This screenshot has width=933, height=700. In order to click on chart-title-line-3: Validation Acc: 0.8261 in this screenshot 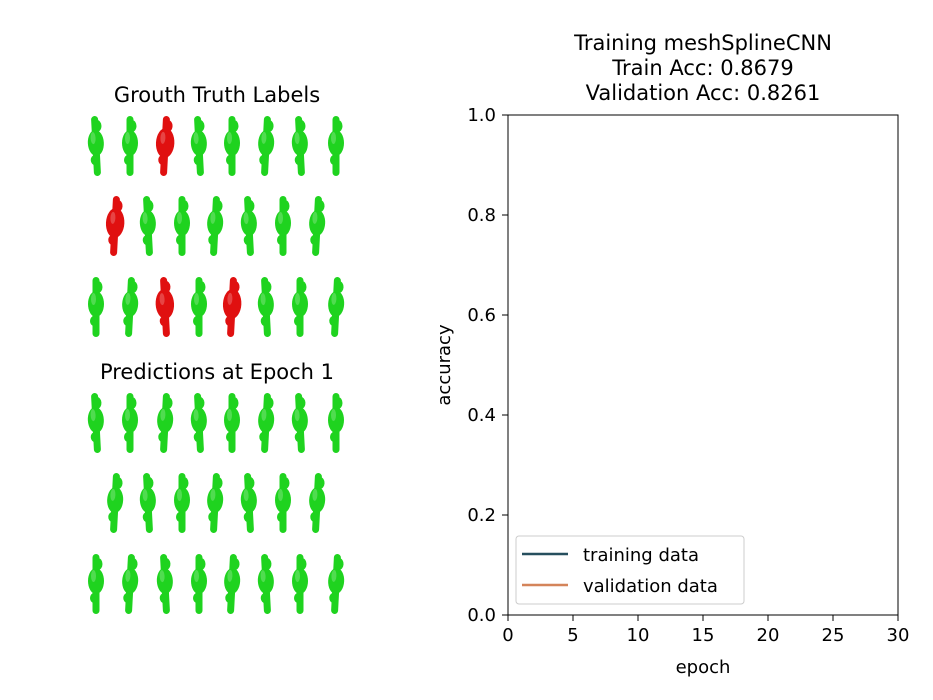, I will do `click(703, 93)`.